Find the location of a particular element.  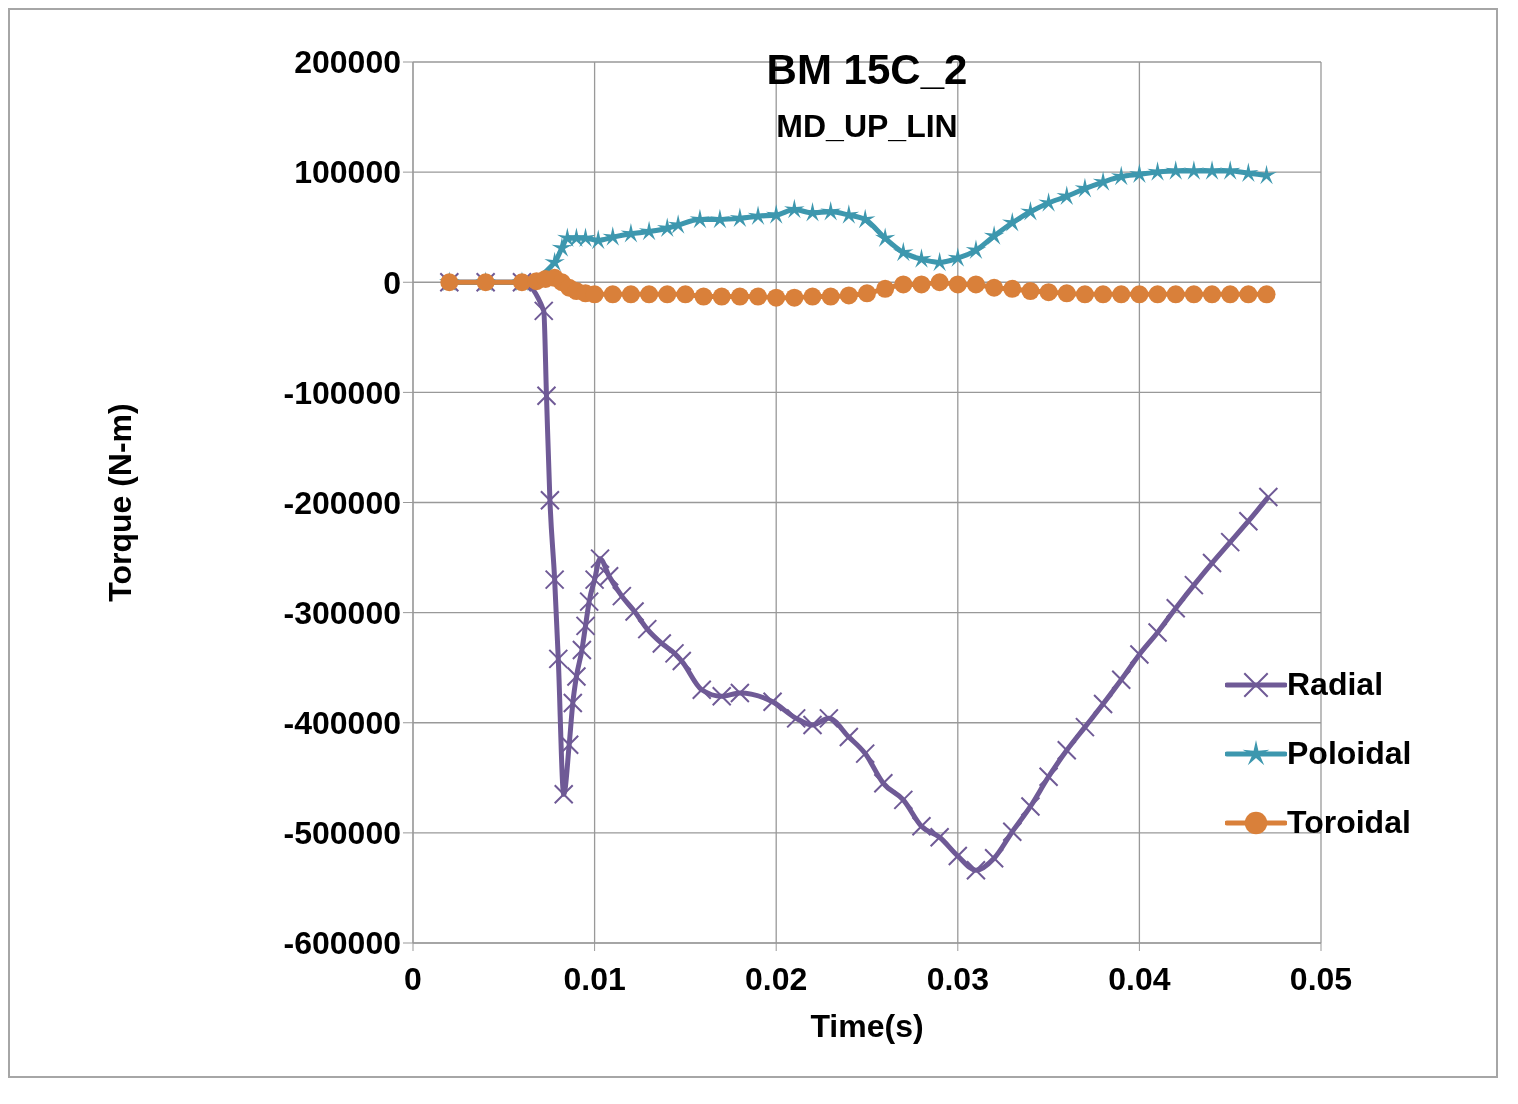

y-axis-title: Torque (N-m) is located at coordinates (120, 502).